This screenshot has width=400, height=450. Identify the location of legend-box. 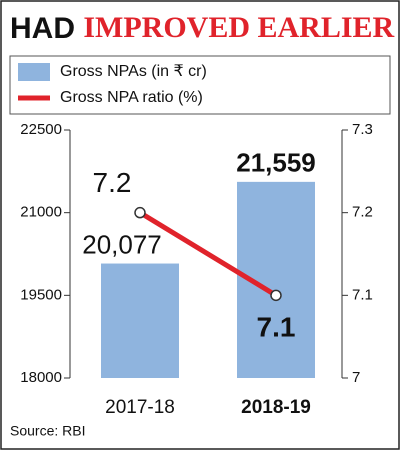
(200, 85).